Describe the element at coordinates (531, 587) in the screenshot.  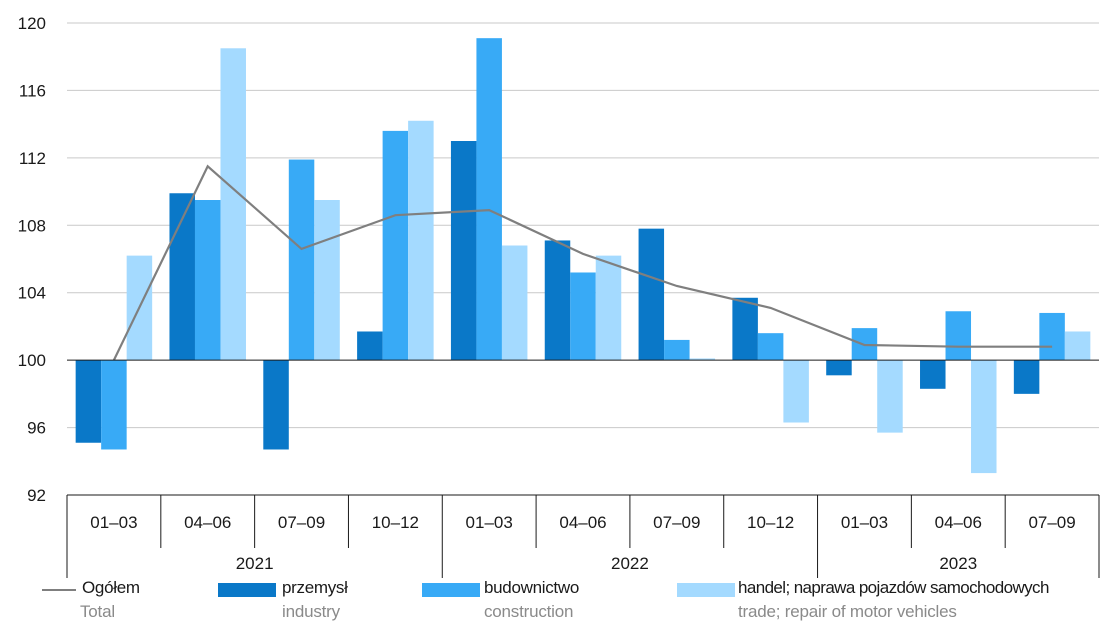
I see `legend-label-construction: budownictwo` at that location.